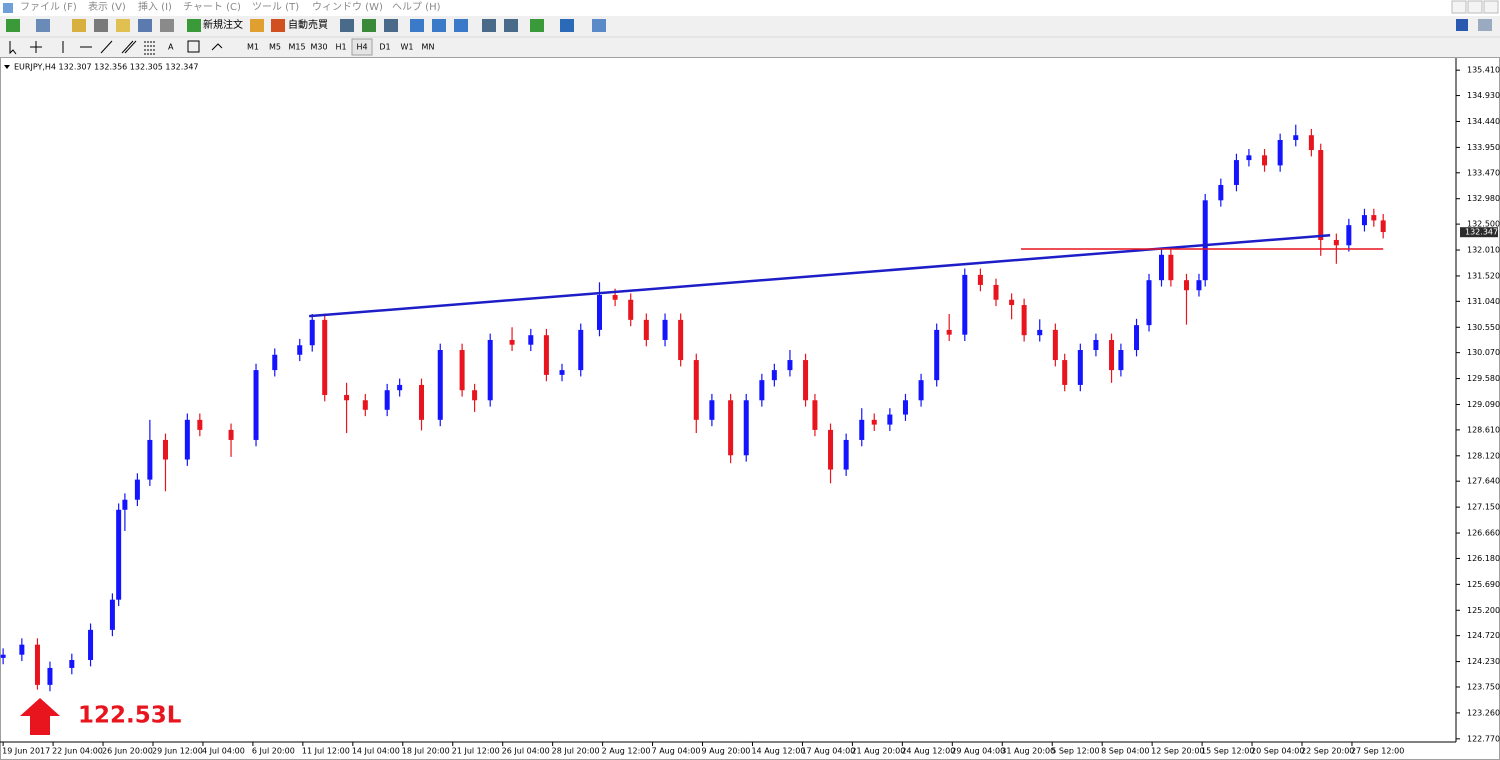 Image resolution: width=1500 pixels, height=760 pixels. Describe the element at coordinates (13, 48) in the screenshot. I see `cursor-tool` at that location.